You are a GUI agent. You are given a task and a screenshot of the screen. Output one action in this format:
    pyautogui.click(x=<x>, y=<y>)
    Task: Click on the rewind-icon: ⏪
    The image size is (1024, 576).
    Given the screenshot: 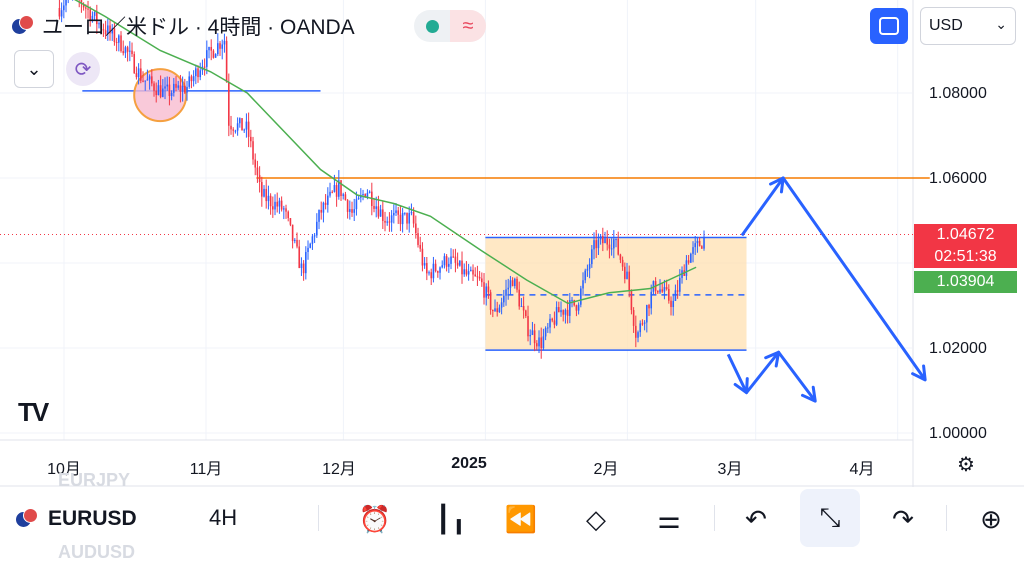 What is the action you would take?
    pyautogui.click(x=521, y=518)
    